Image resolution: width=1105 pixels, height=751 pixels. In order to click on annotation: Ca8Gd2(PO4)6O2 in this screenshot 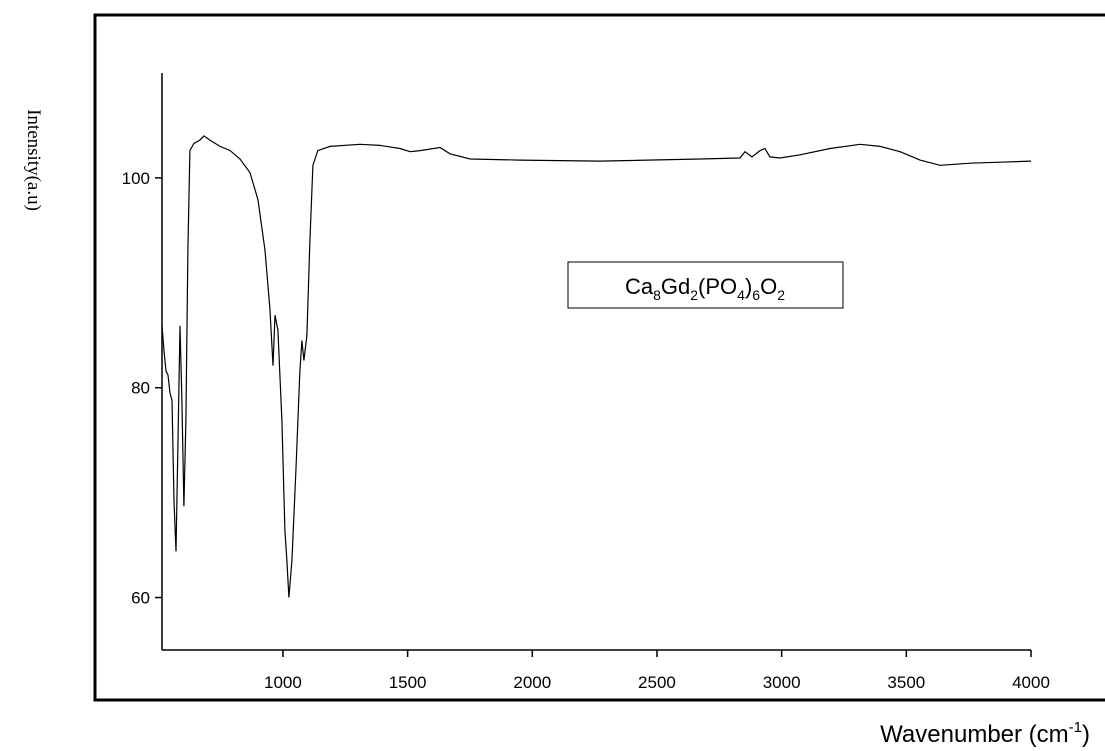, I will do `click(705, 288)`.